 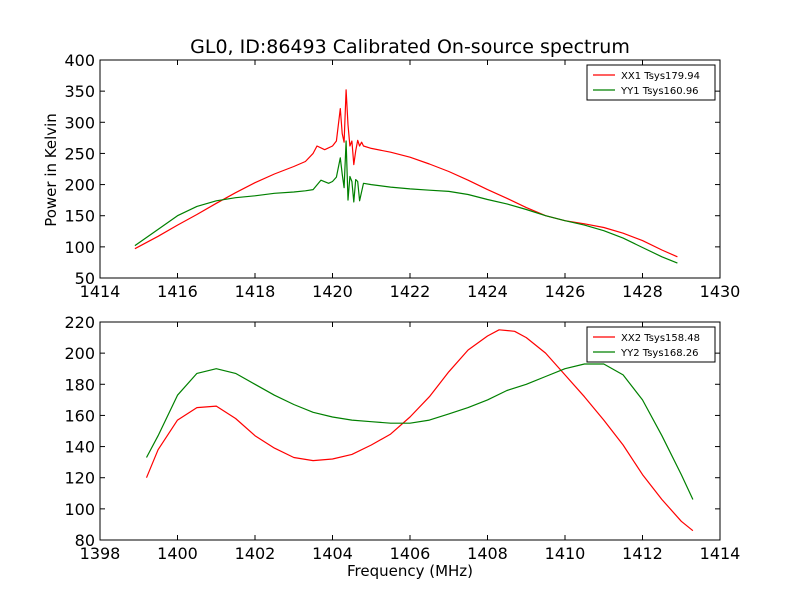 What do you see at coordinates (659, 353) in the screenshot?
I see `legend-label: YY2 Tsys168.26` at bounding box center [659, 353].